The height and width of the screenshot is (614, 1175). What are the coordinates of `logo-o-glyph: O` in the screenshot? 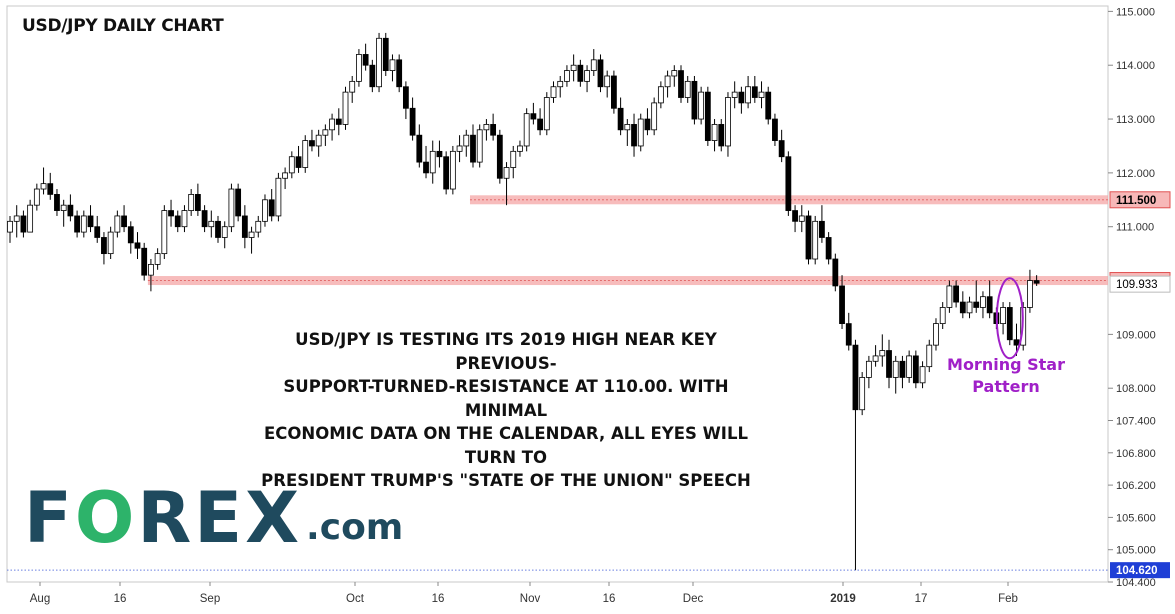 It's located at (106, 518).